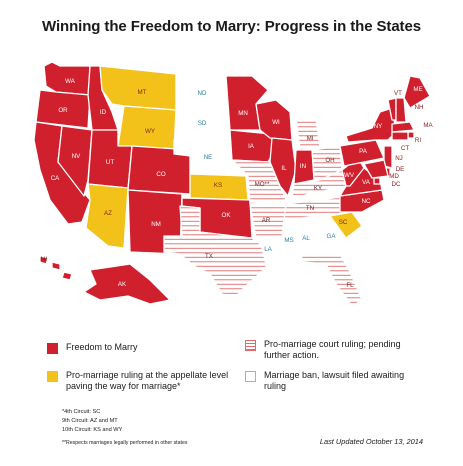  What do you see at coordinates (103, 112) in the screenshot?
I see `state-label-id: ID` at bounding box center [103, 112].